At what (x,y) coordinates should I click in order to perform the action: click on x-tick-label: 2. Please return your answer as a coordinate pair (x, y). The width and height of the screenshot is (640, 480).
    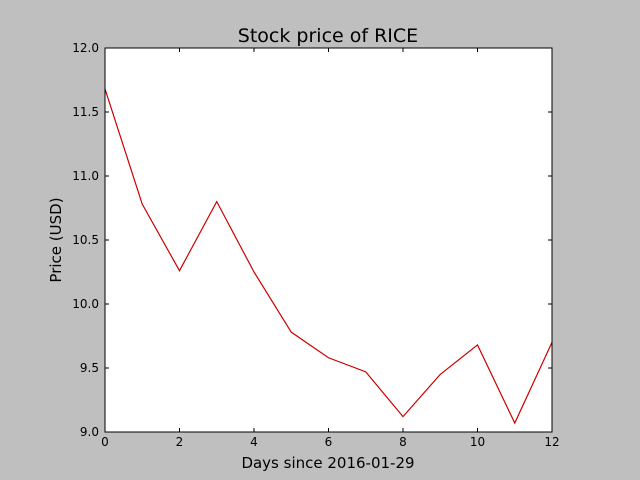
    Looking at the image, I should click on (180, 442).